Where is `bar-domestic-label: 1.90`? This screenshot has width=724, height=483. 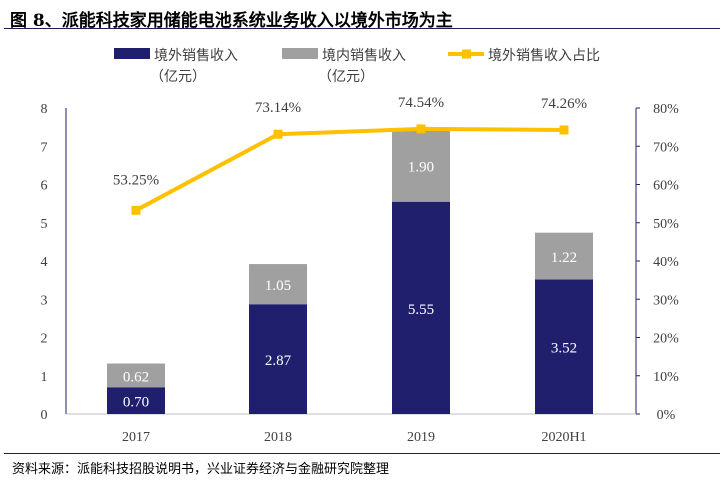 bar-domestic-label: 1.90 is located at coordinates (421, 167).